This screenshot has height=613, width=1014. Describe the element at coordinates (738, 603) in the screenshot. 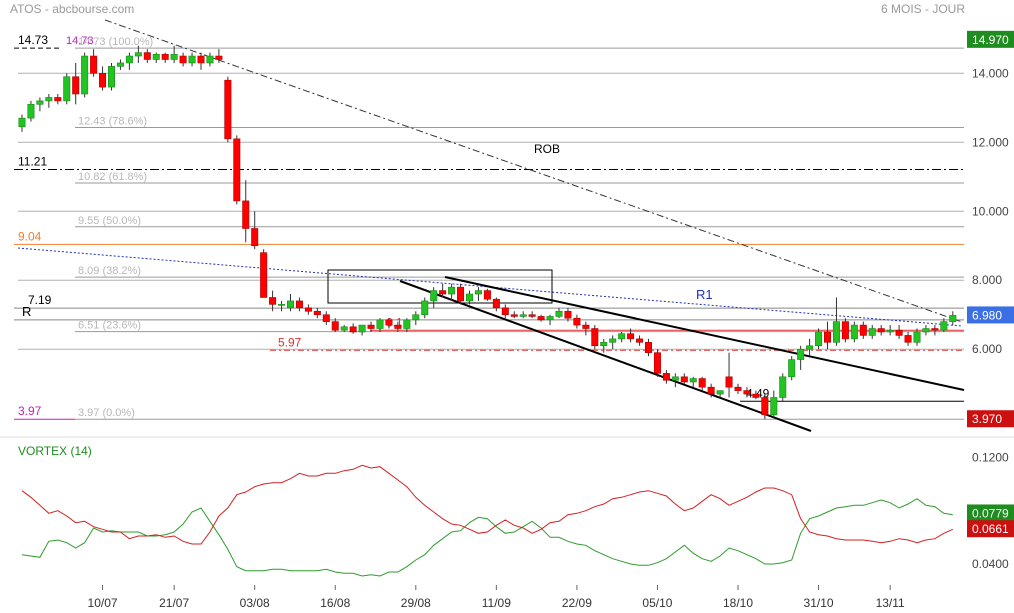

I see `x-tick-label: 18/10` at that location.